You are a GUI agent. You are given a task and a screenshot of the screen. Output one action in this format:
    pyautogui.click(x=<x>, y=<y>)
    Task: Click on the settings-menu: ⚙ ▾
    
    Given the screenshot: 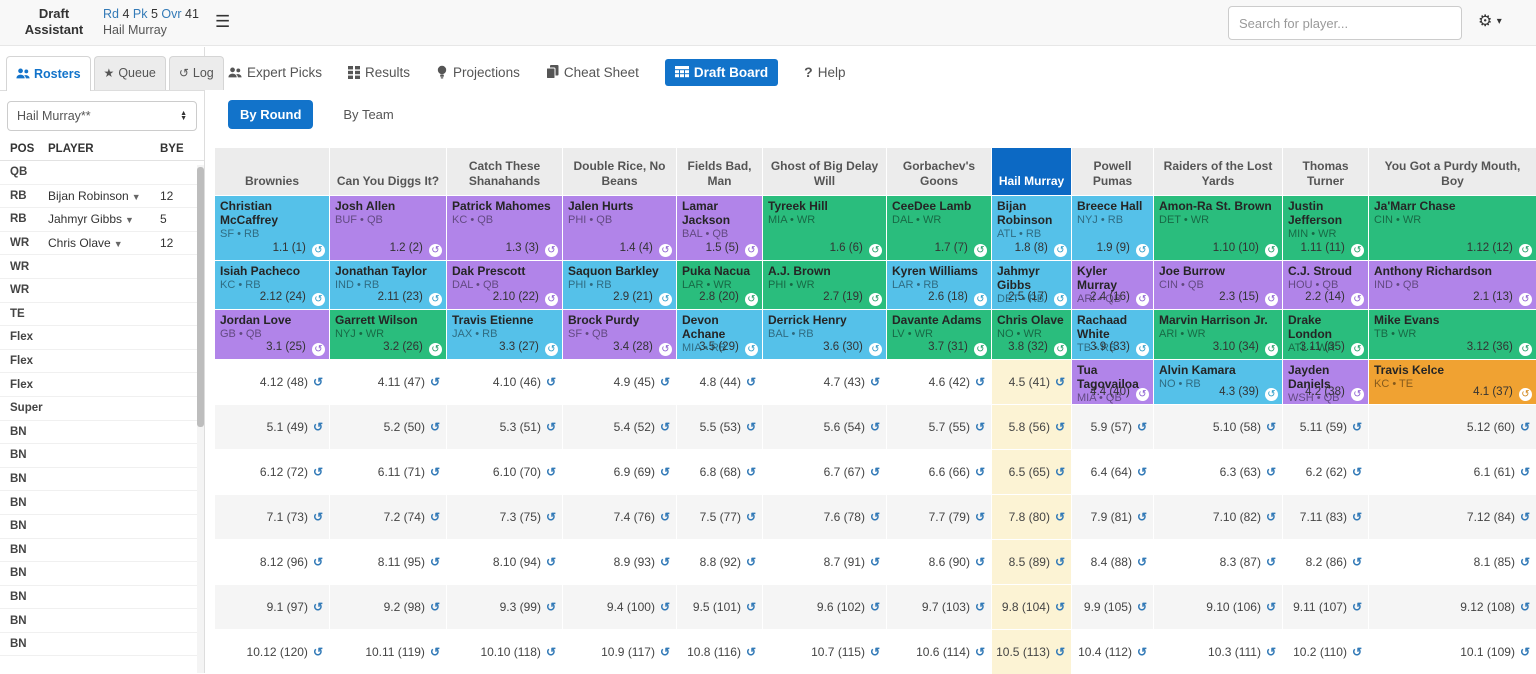 What is the action you would take?
    pyautogui.click(x=1490, y=21)
    